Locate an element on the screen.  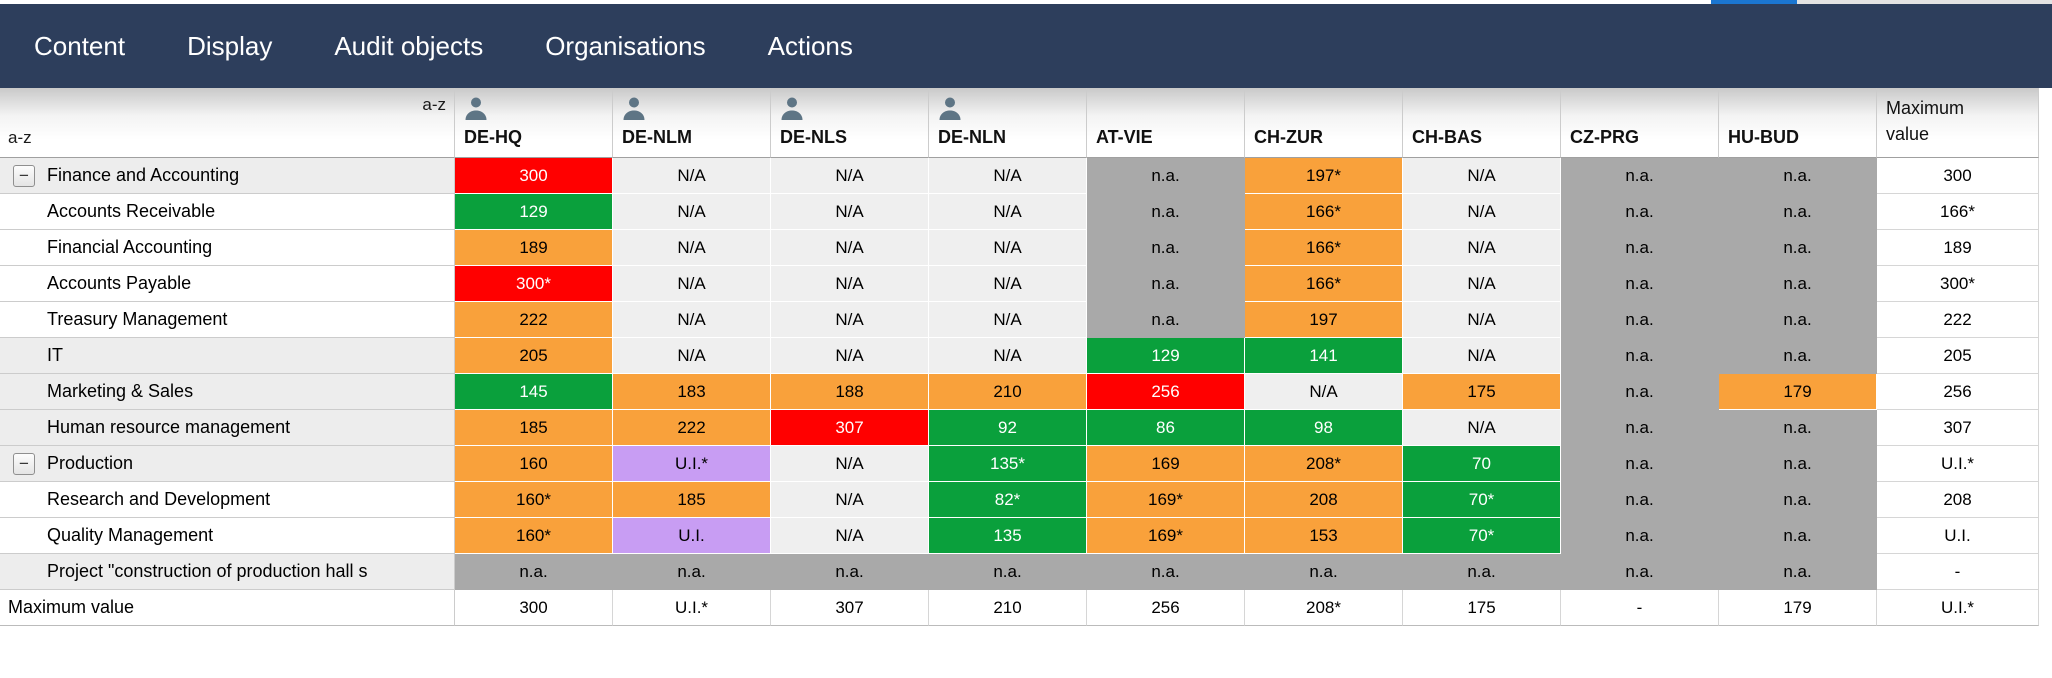
cell-ch-zur: 208* is located at coordinates (1324, 464).